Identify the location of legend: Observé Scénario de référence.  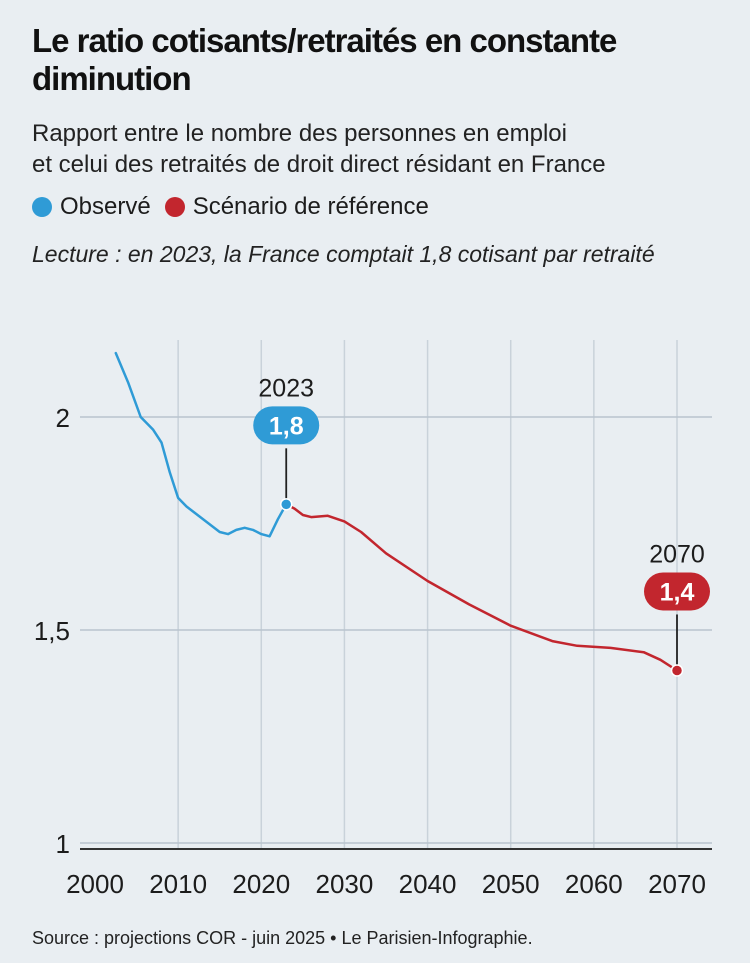
(237, 207).